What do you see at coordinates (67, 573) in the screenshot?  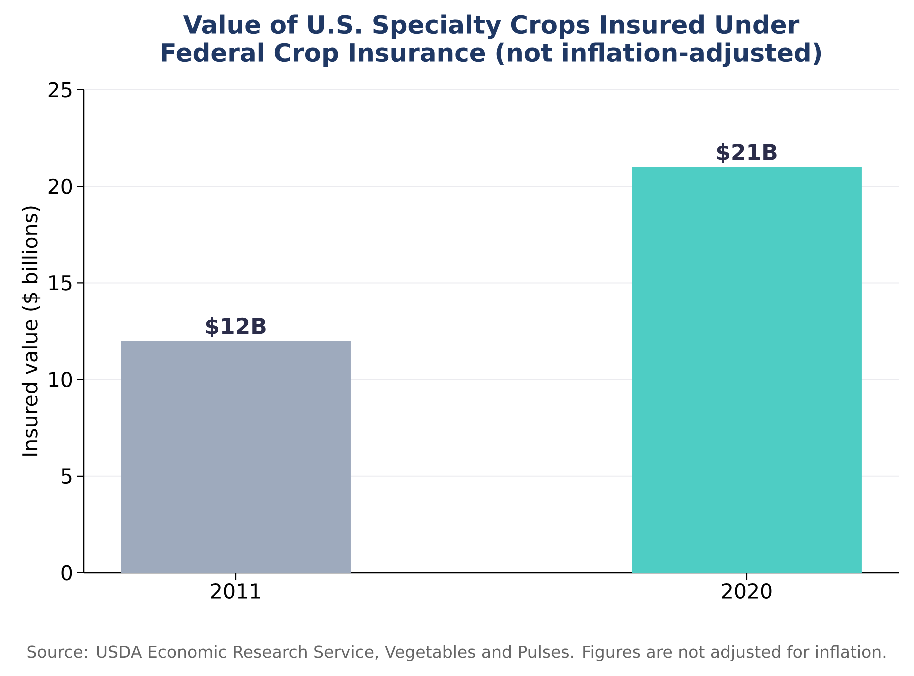 I see `y-tick-label: 0` at bounding box center [67, 573].